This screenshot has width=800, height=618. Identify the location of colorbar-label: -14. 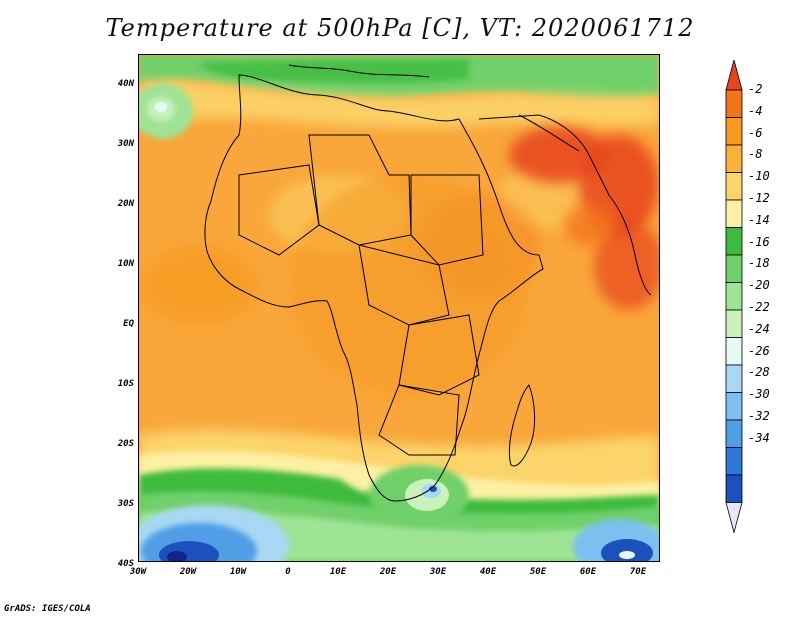
(759, 219).